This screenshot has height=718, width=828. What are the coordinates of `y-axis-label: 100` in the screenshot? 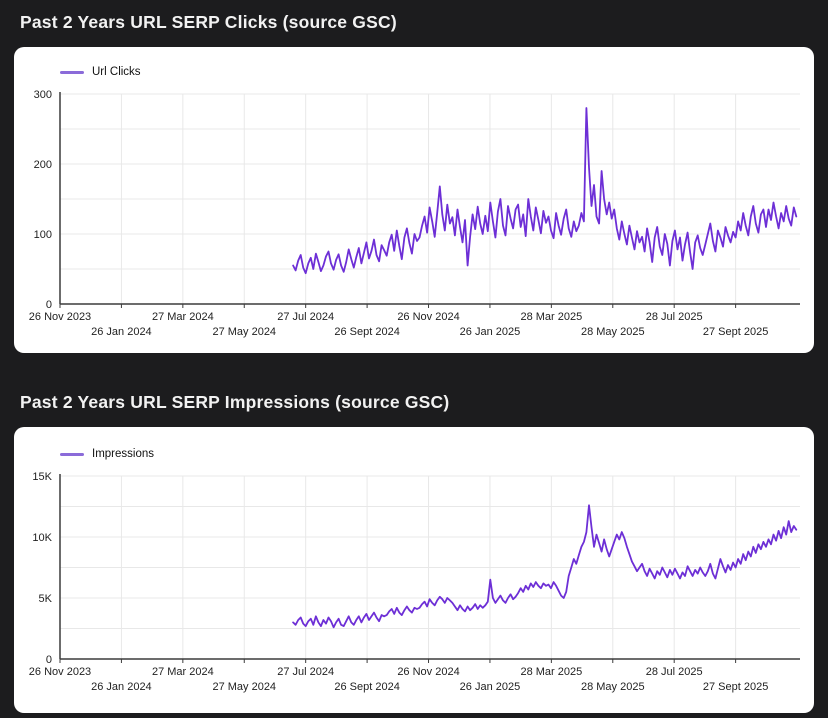 It's located at (43, 235).